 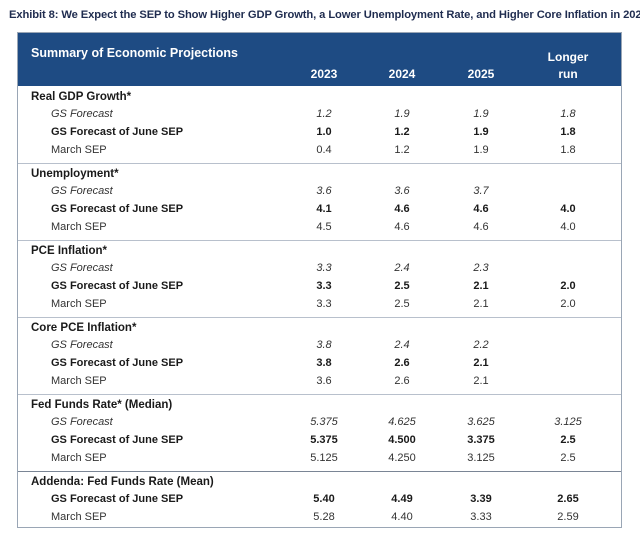 I want to click on cell-2025: 2.3, so click(x=481, y=268).